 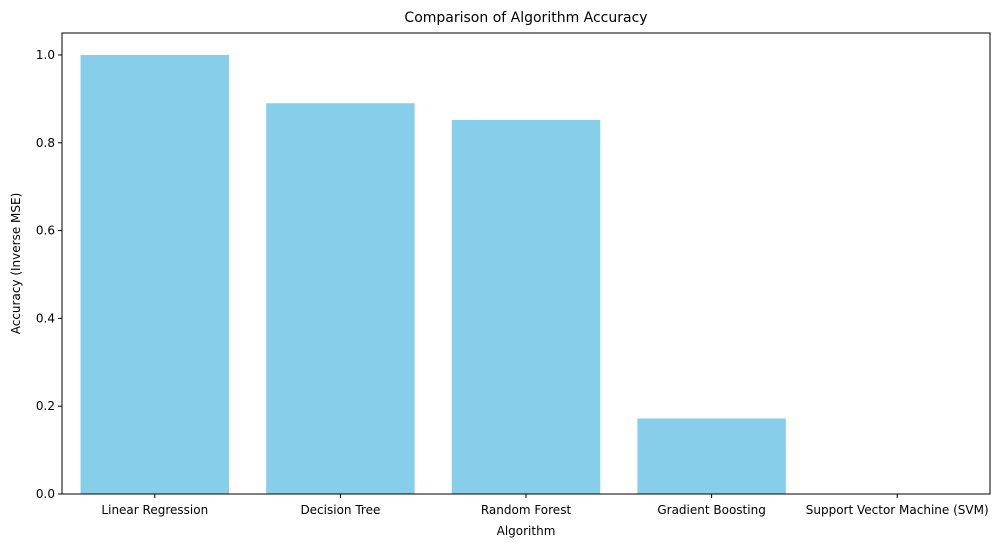 What do you see at coordinates (525, 18) in the screenshot?
I see `chart-title: Comparison of Algorithm Accuracy` at bounding box center [525, 18].